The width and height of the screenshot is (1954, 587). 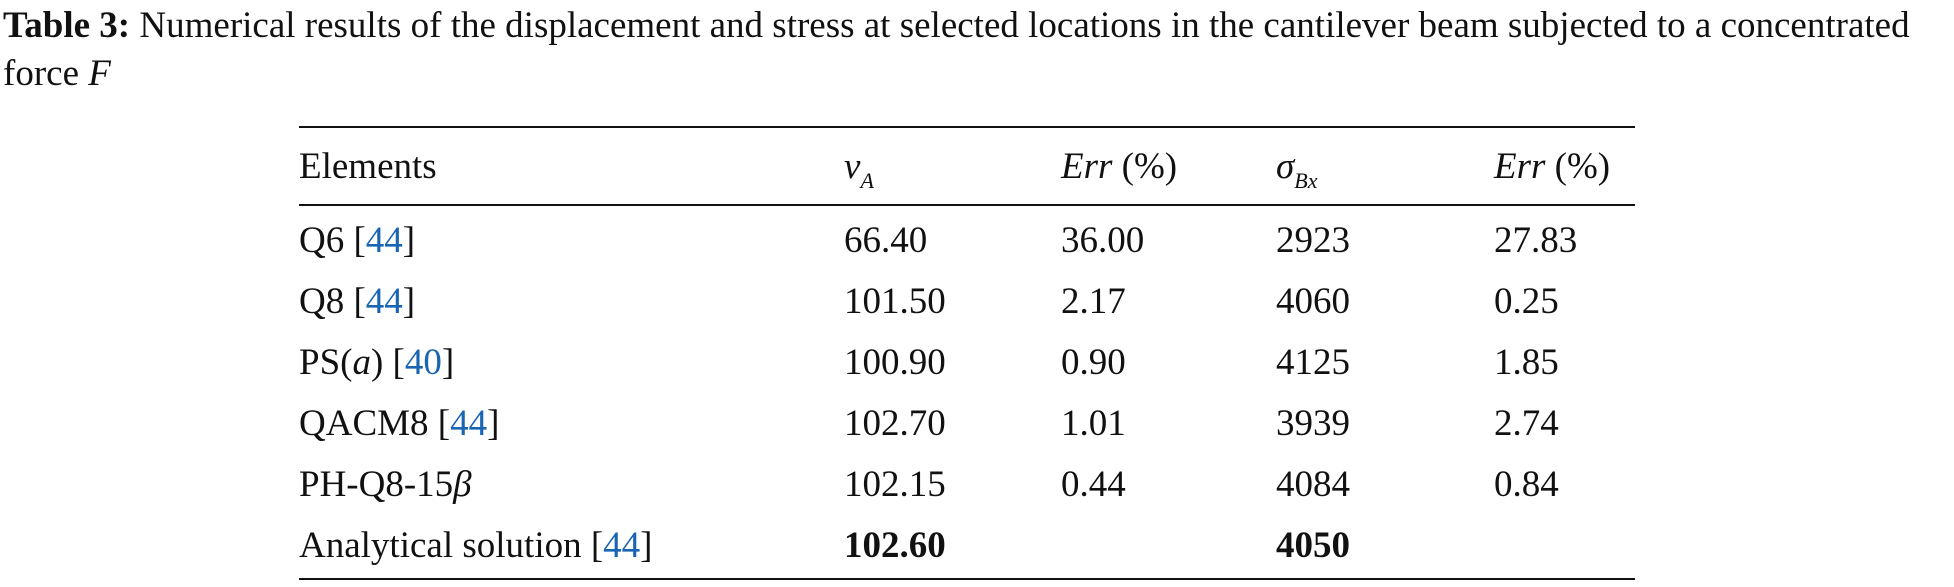 What do you see at coordinates (571, 301) in the screenshot?
I see `cell-element: Q8 [44]` at bounding box center [571, 301].